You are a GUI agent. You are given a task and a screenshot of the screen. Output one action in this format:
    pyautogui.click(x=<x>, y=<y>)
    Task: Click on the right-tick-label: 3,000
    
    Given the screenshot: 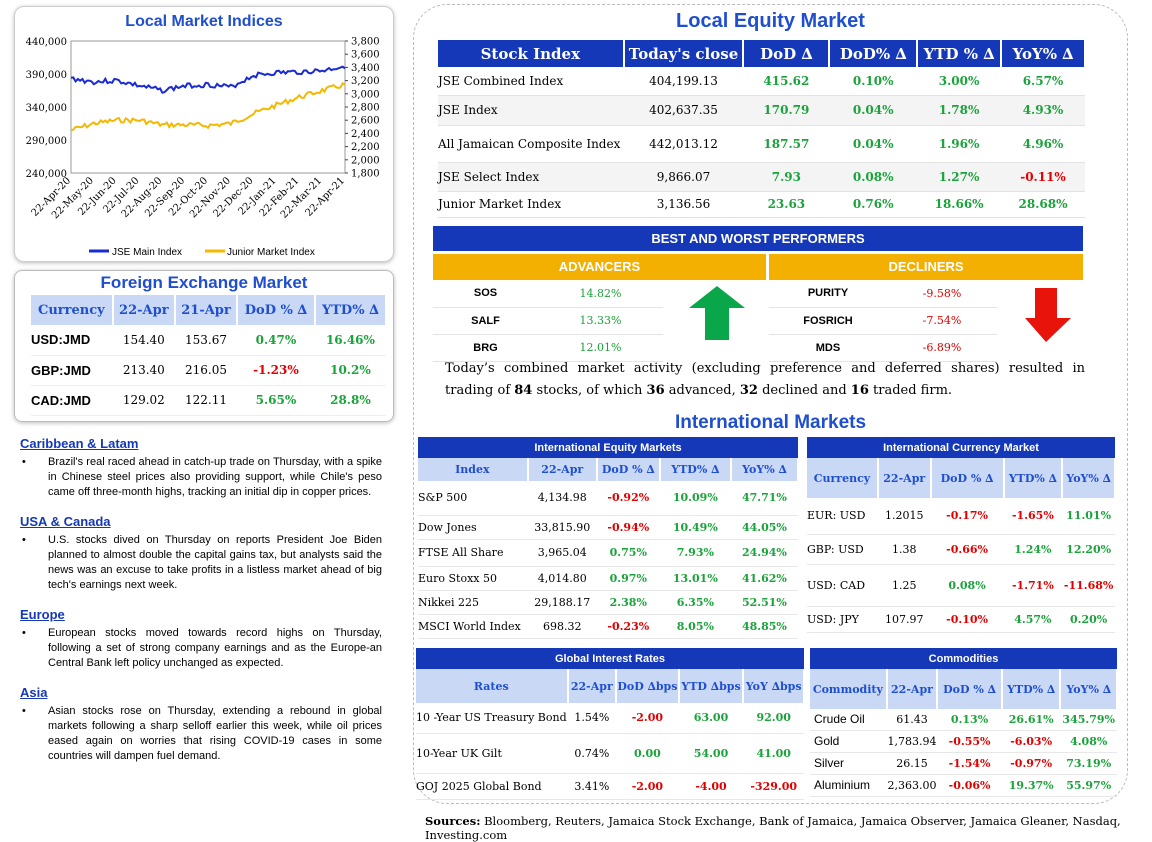 What is the action you would take?
    pyautogui.click(x=365, y=94)
    